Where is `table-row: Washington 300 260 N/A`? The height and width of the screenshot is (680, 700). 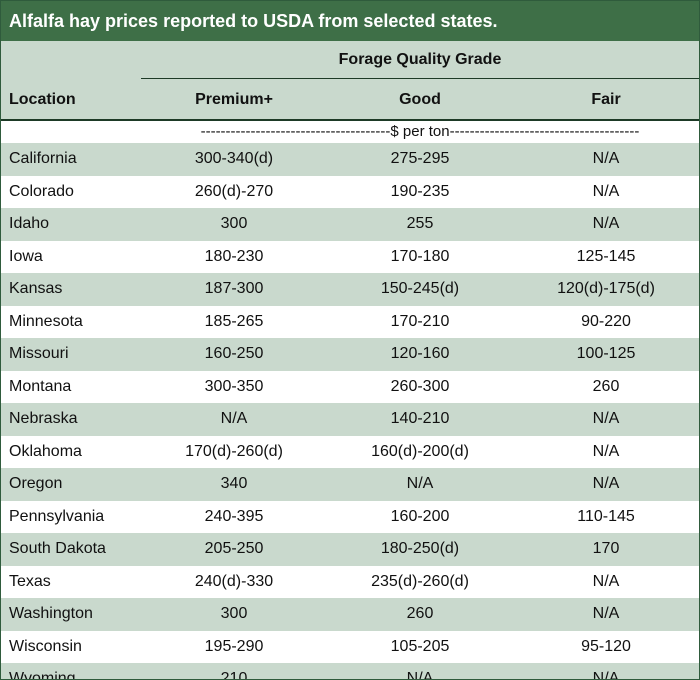 table-row: Washington 300 260 N/A is located at coordinates (350, 614).